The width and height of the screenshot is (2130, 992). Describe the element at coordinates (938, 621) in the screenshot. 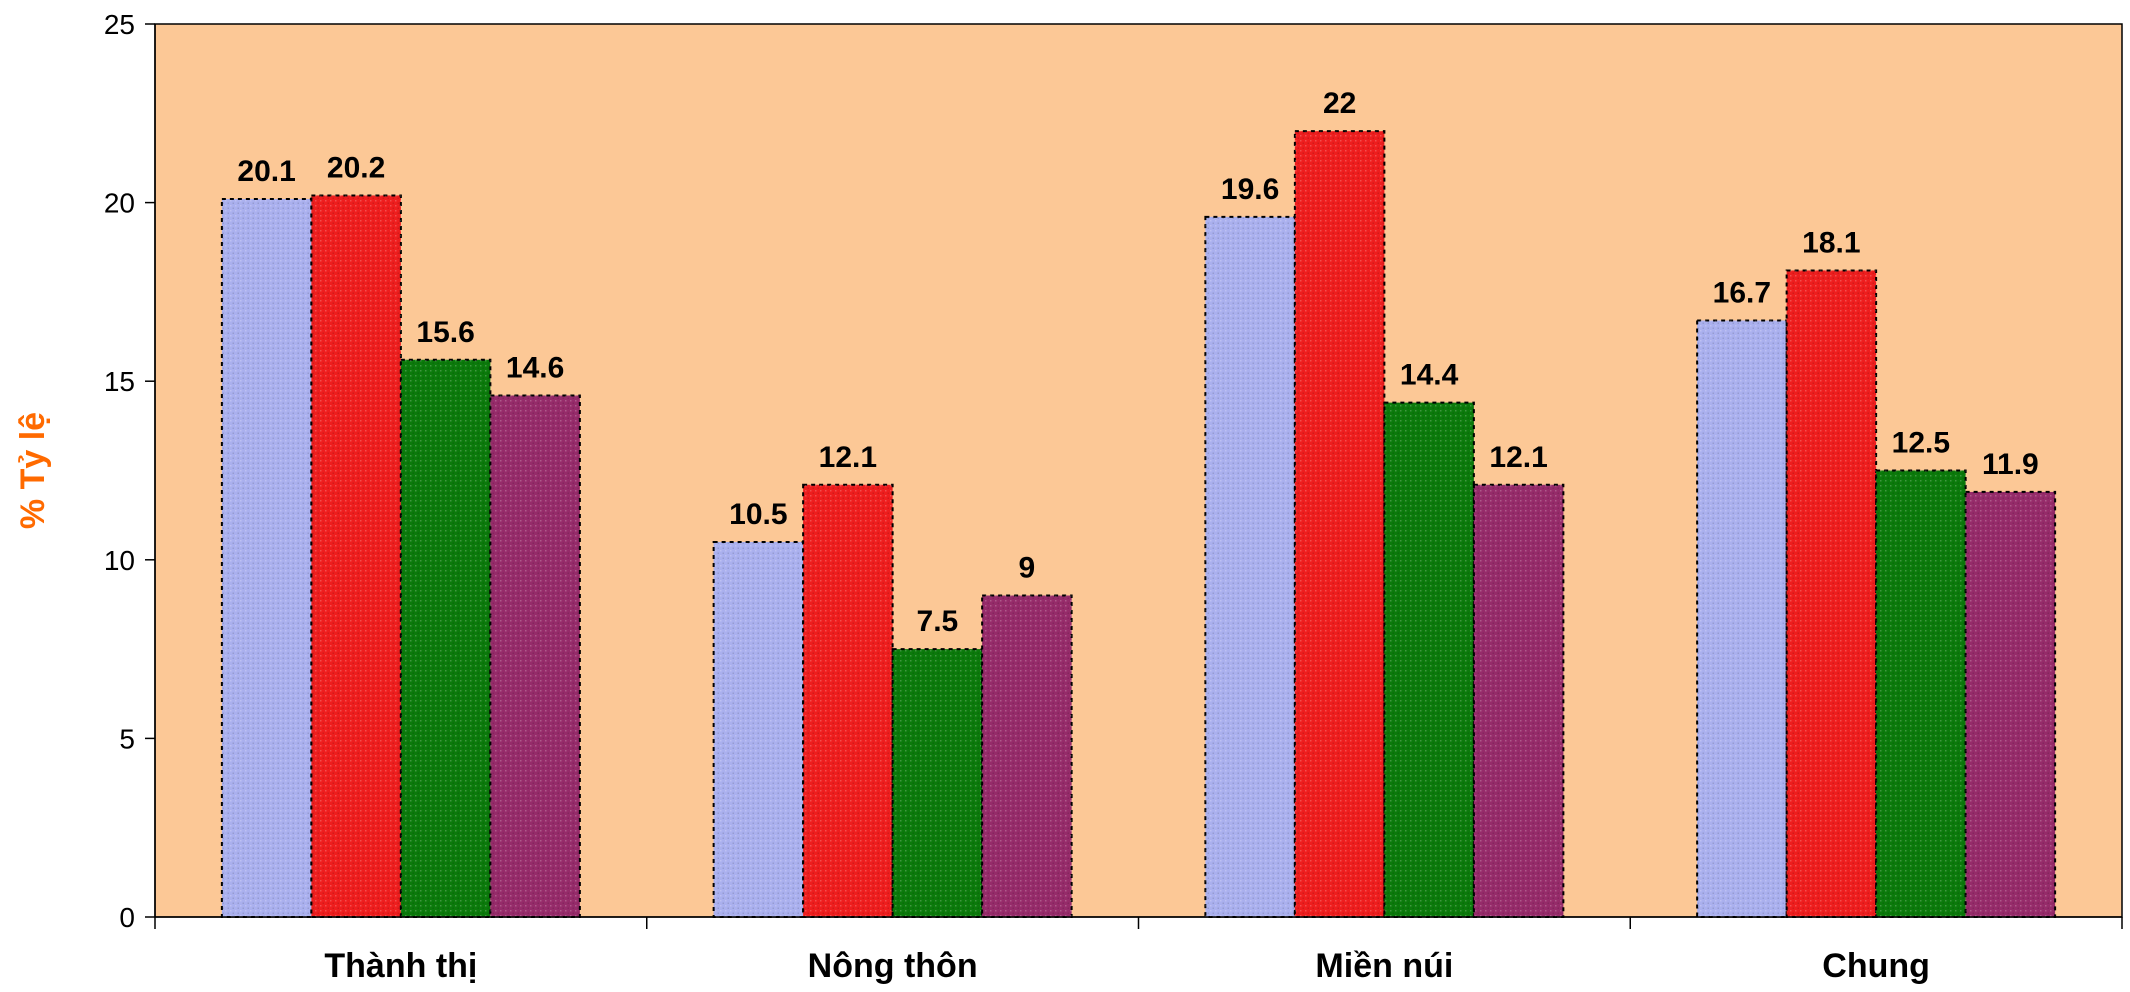

I see `data-label: 7.5` at that location.